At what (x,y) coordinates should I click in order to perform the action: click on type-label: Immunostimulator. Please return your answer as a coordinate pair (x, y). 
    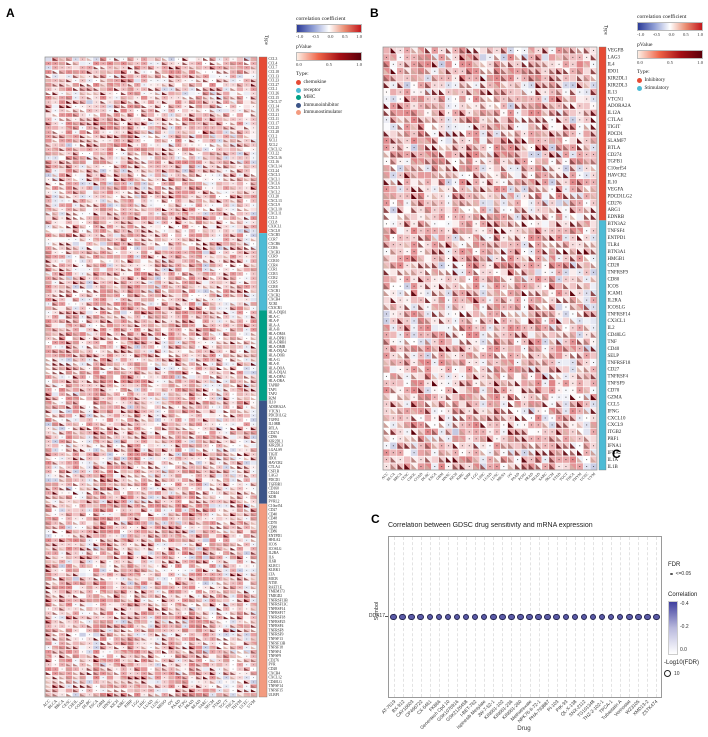
    Looking at the image, I should click on (323, 112).